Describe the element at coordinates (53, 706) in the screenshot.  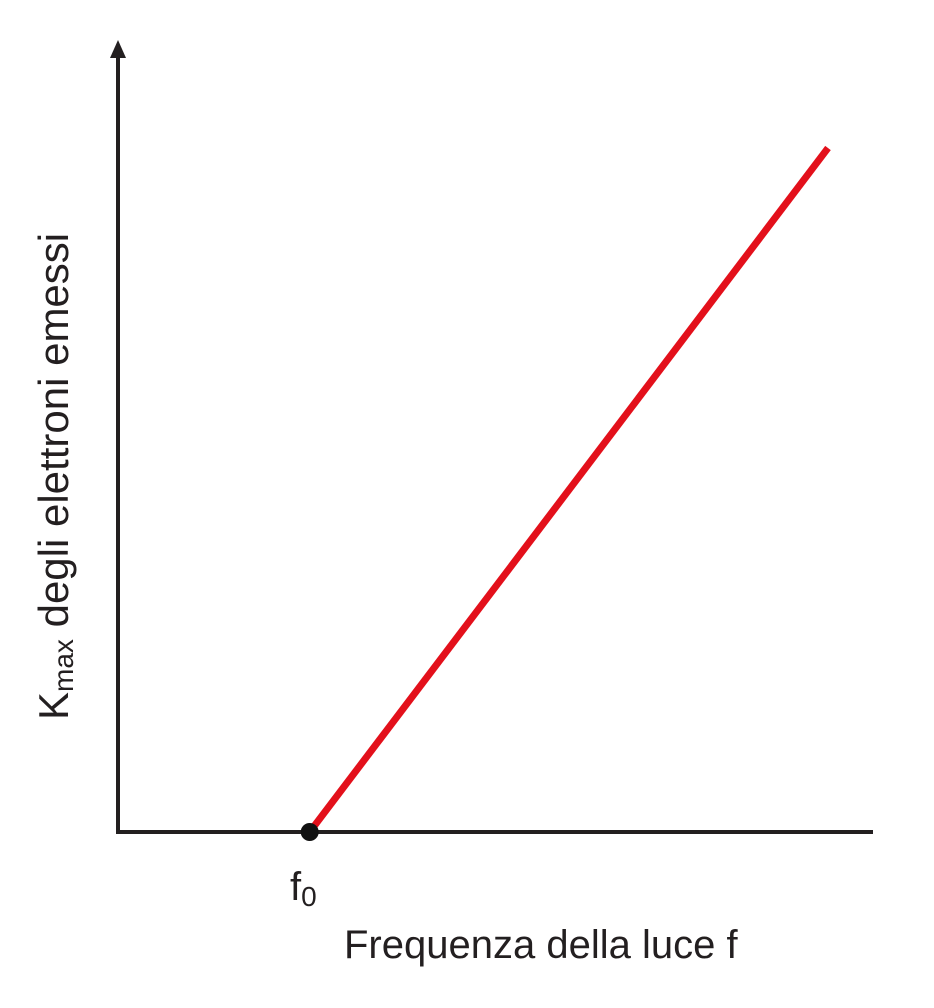
I see `y-axis-label-main: K` at that location.